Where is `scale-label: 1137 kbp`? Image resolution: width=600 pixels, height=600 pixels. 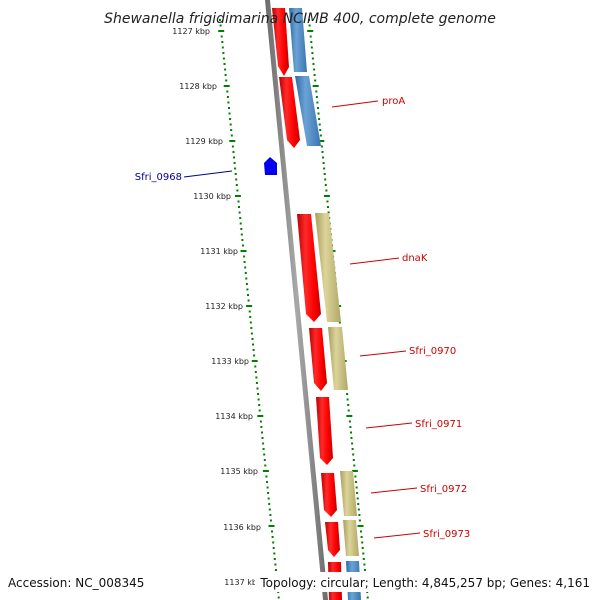
scale-label: 1137 kbp is located at coordinates (243, 582).